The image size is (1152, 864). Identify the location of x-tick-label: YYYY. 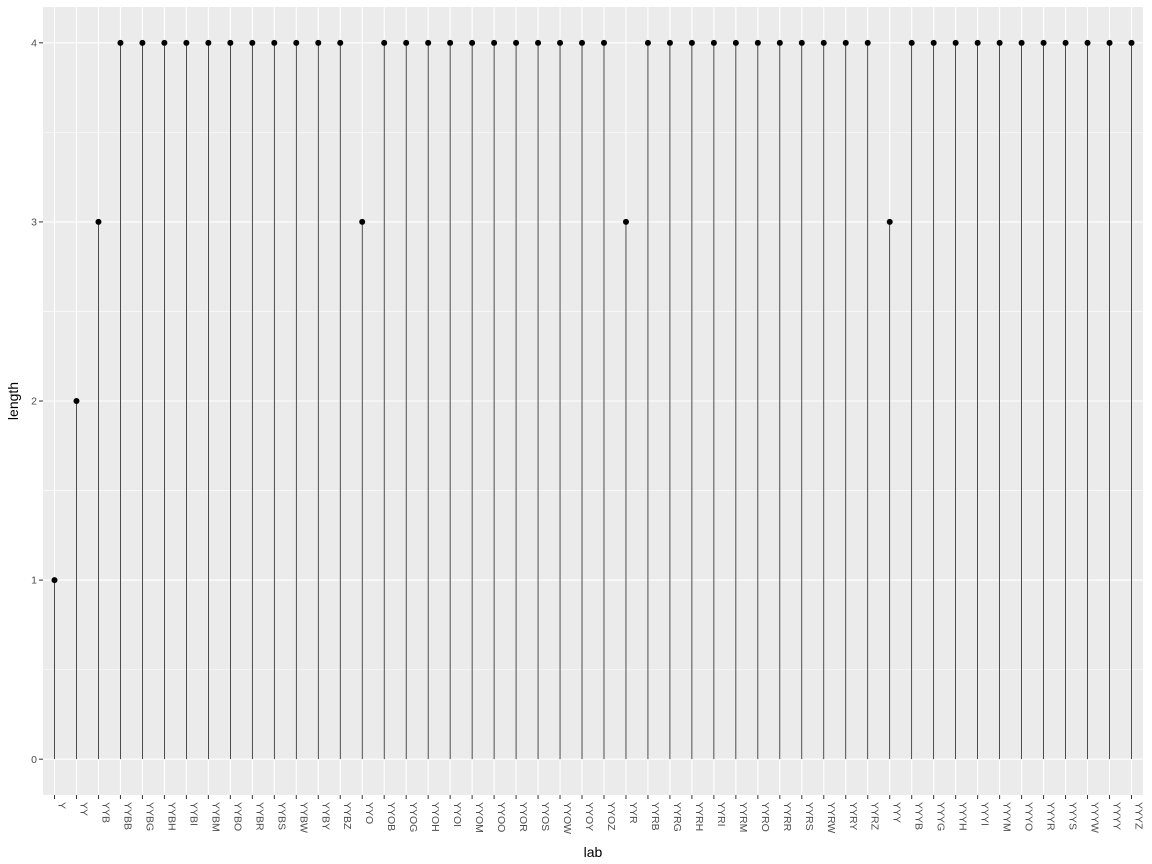
(1117, 816).